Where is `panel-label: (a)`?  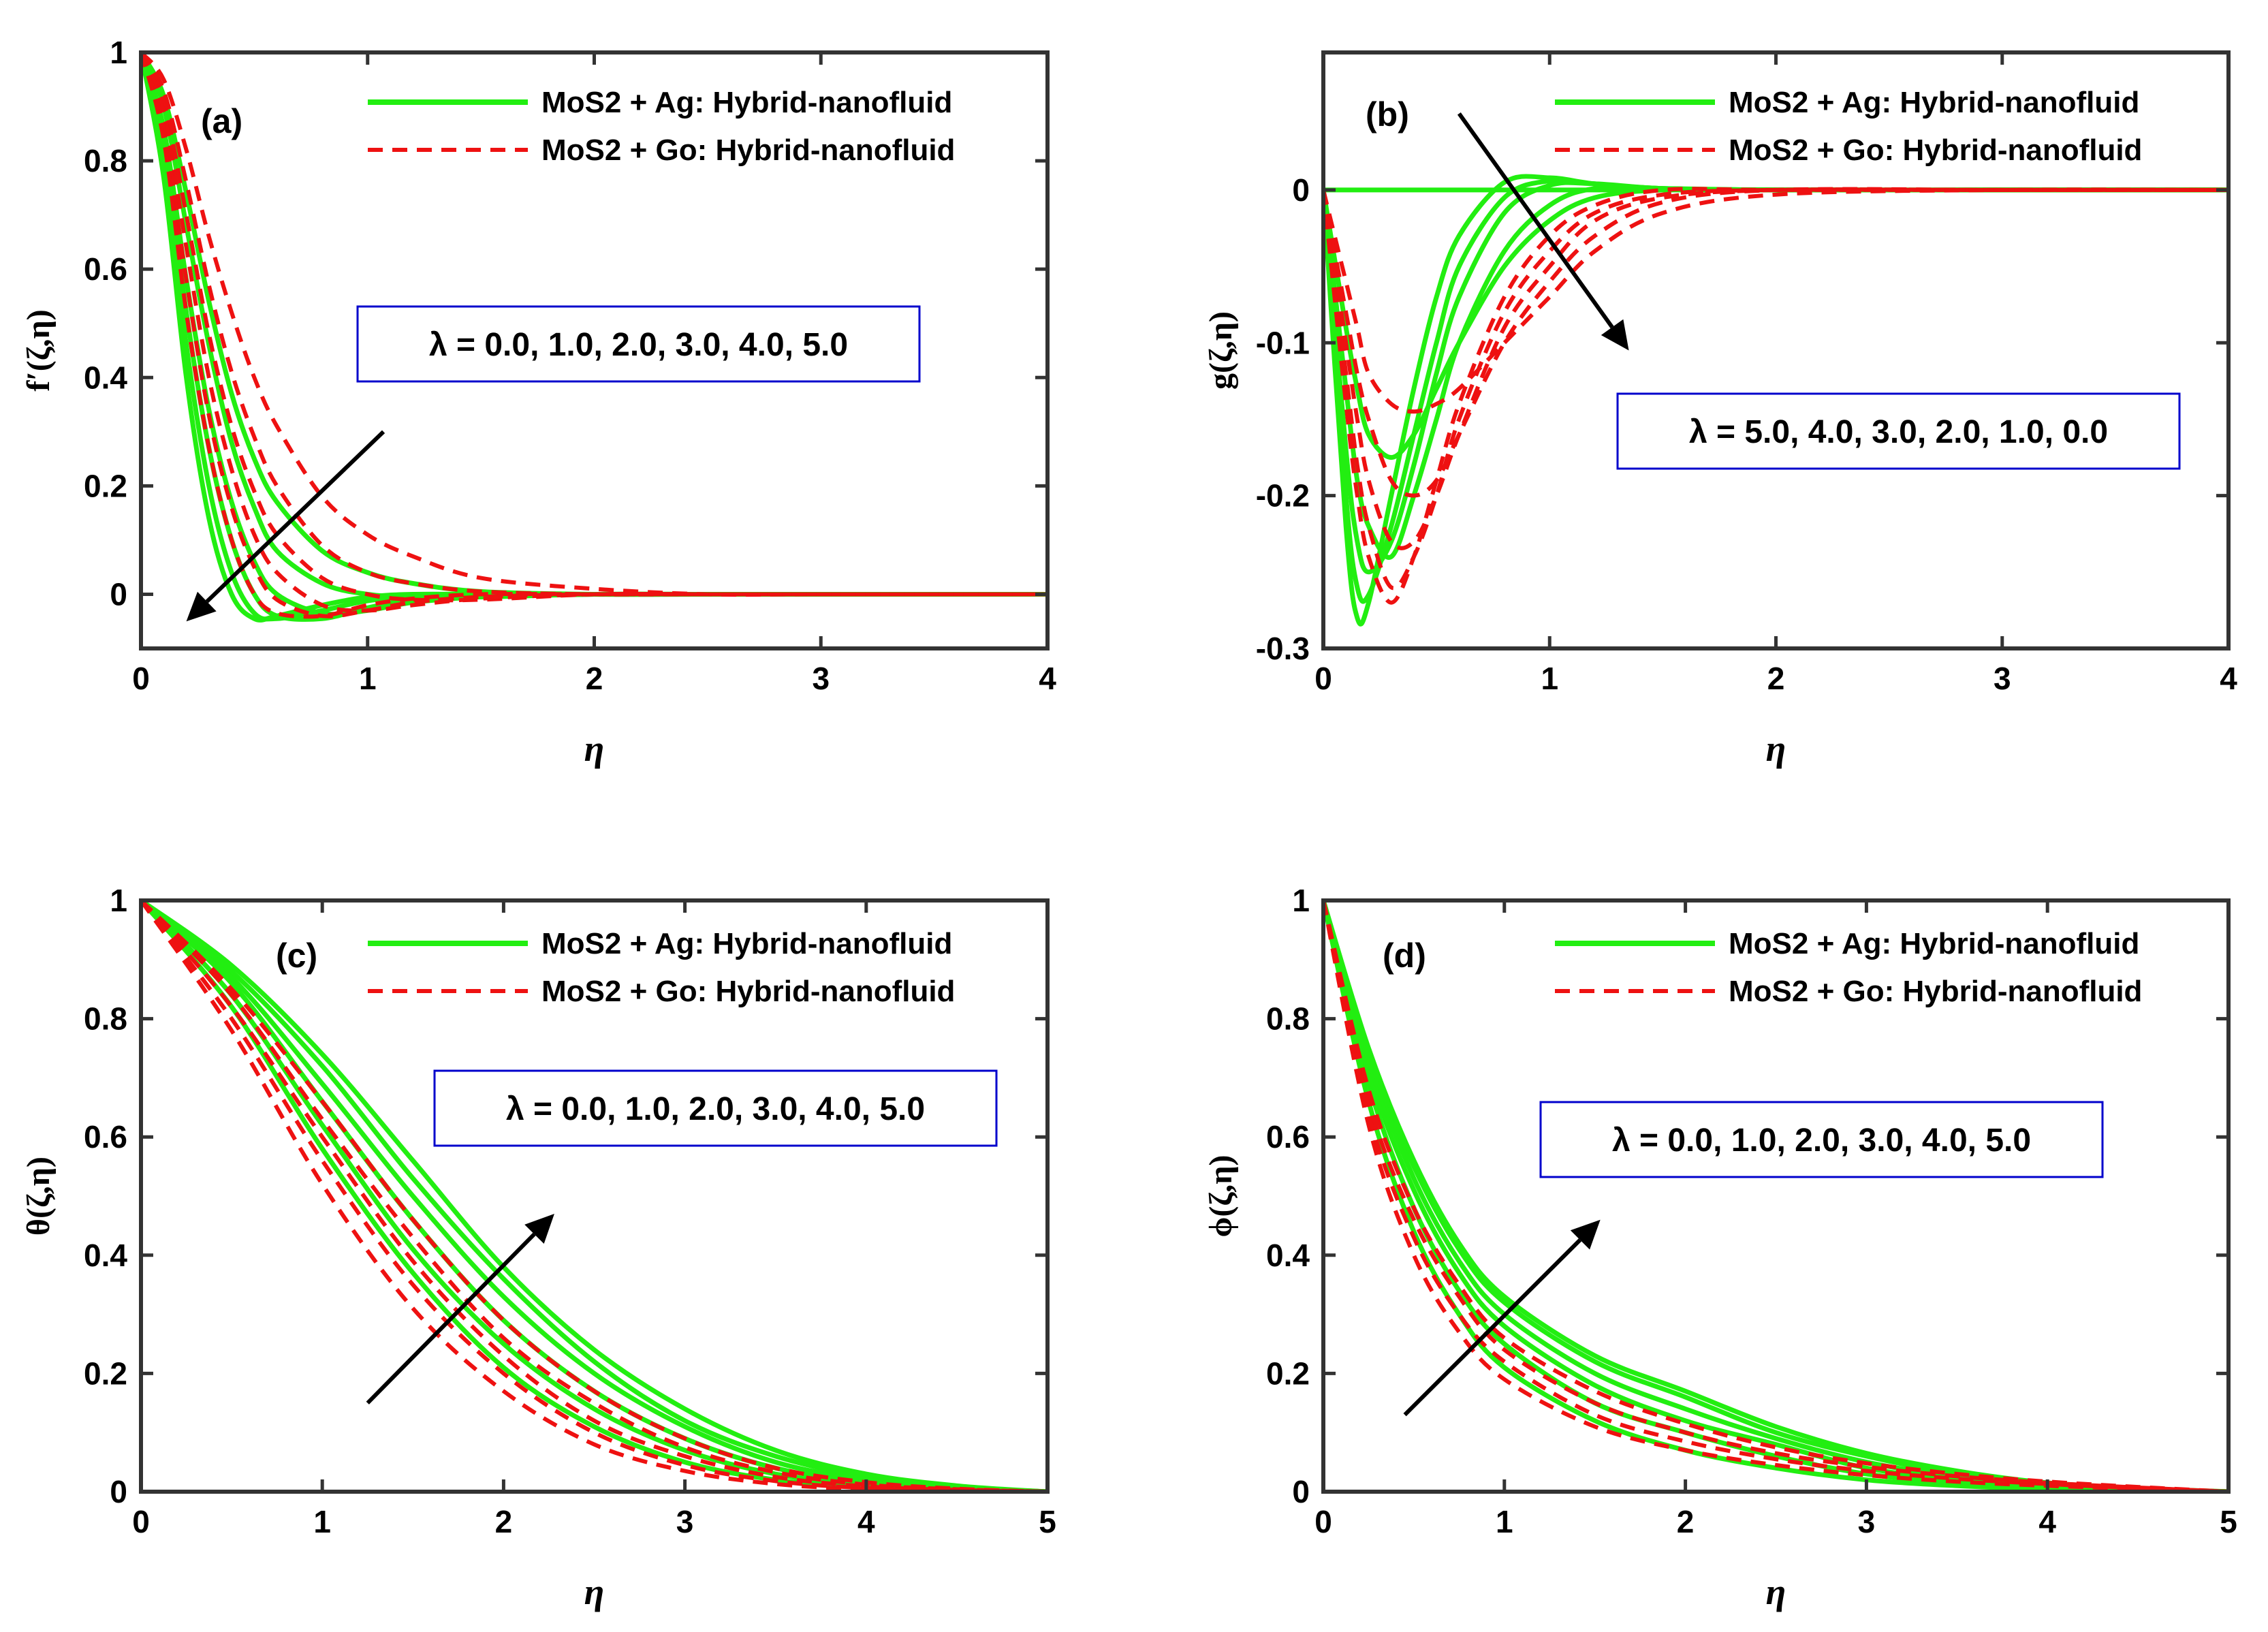 panel-label: (a) is located at coordinates (221, 121).